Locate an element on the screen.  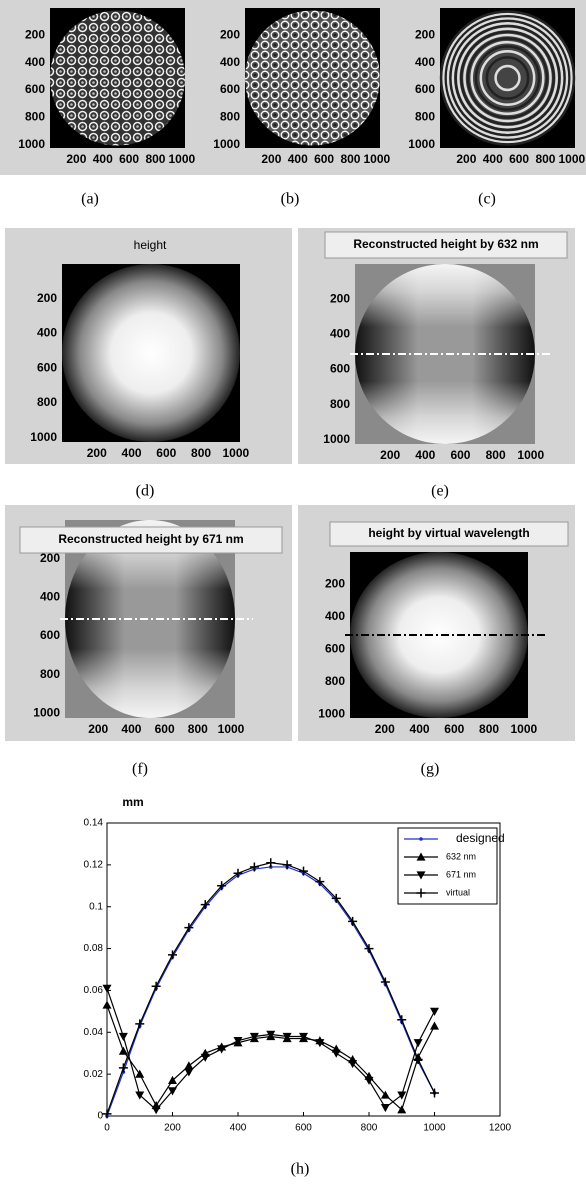
y-tick-label: 0.06 is located at coordinates (94, 990).